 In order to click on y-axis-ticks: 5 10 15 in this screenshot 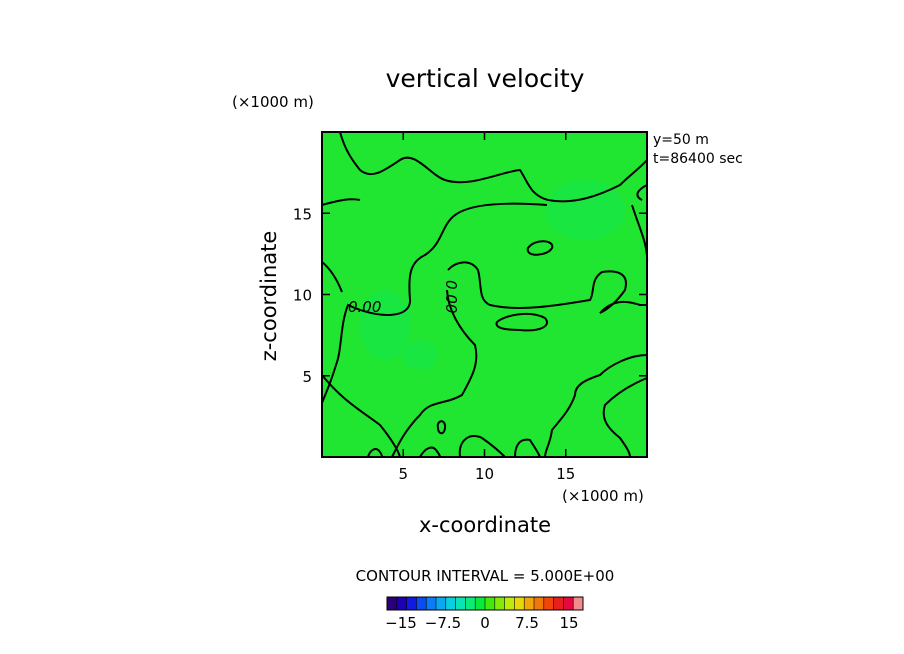, I will do `click(470, 295)`.